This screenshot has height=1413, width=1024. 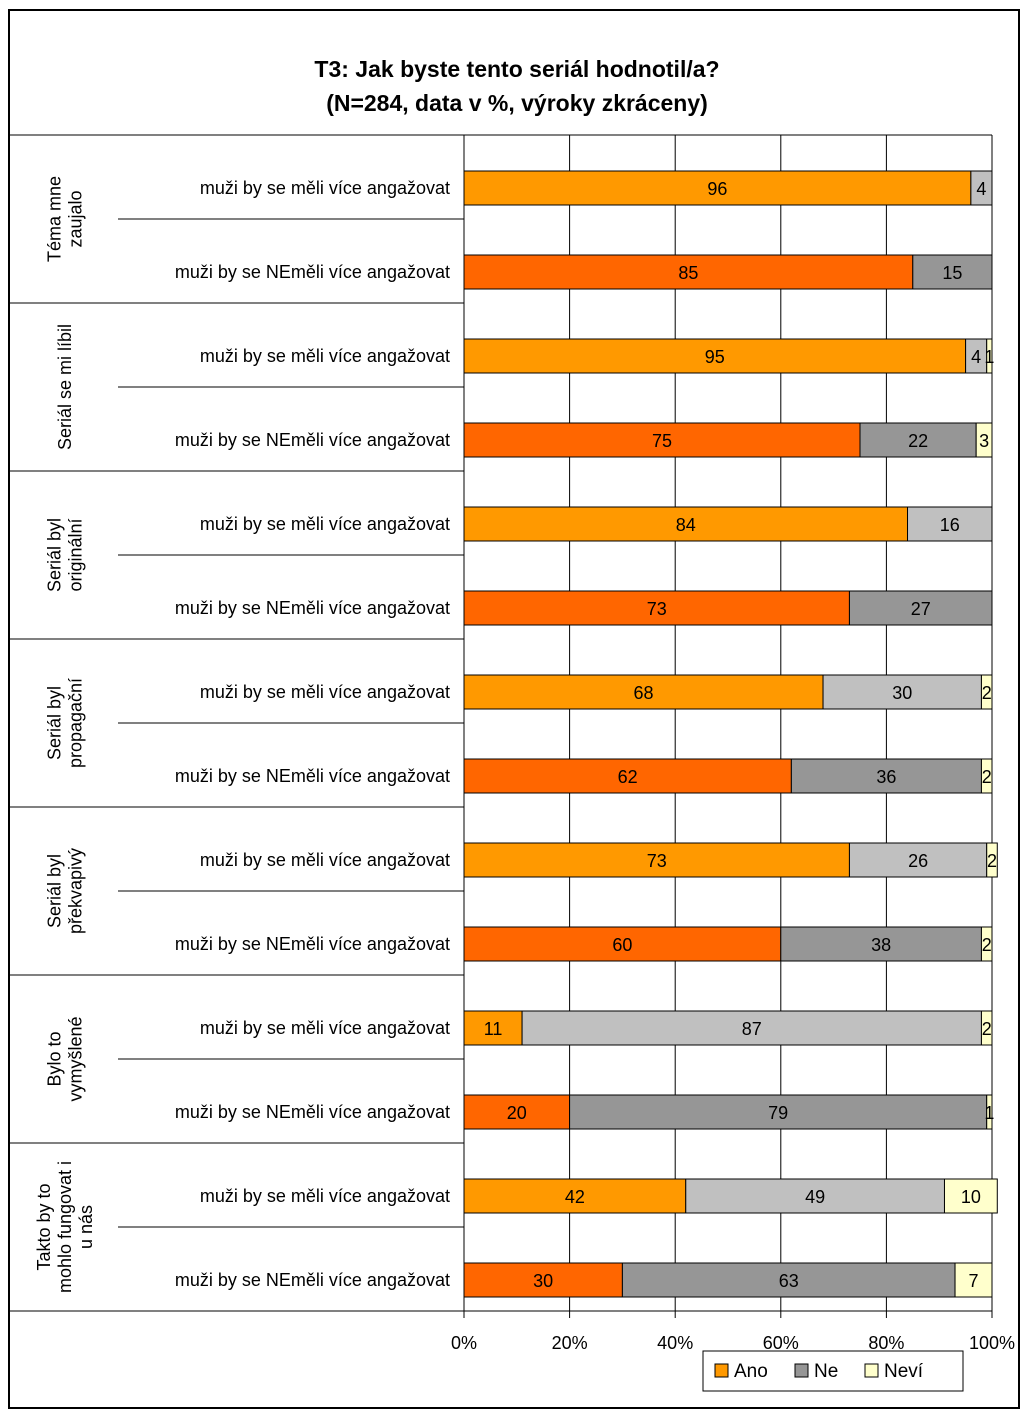 What do you see at coordinates (992, 1343) in the screenshot?
I see `x-tick-label: 100%` at bounding box center [992, 1343].